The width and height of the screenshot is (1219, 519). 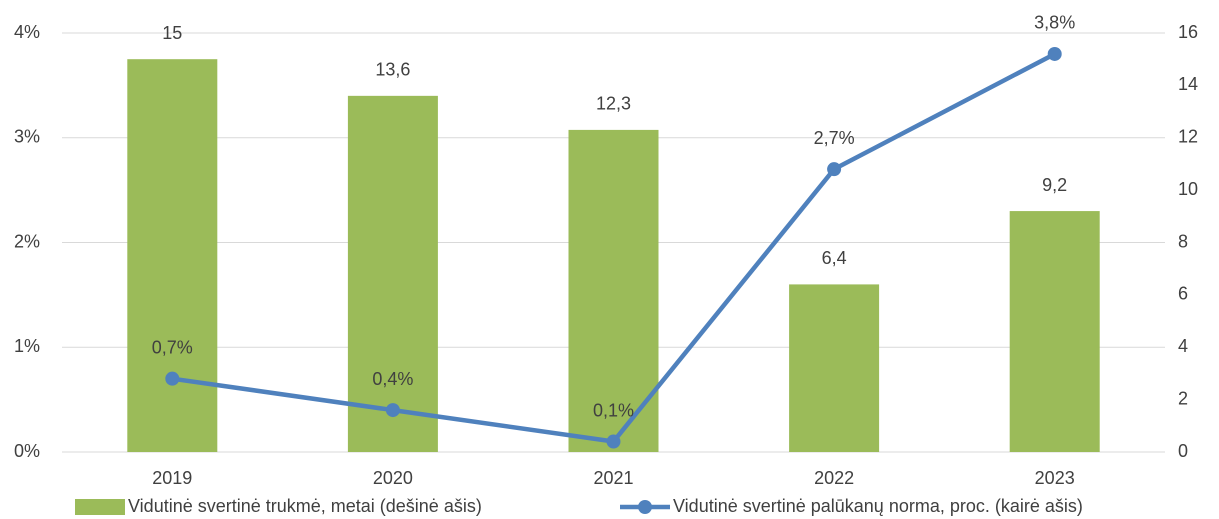 I want to click on y-tick-label: 2%, so click(x=27, y=241).